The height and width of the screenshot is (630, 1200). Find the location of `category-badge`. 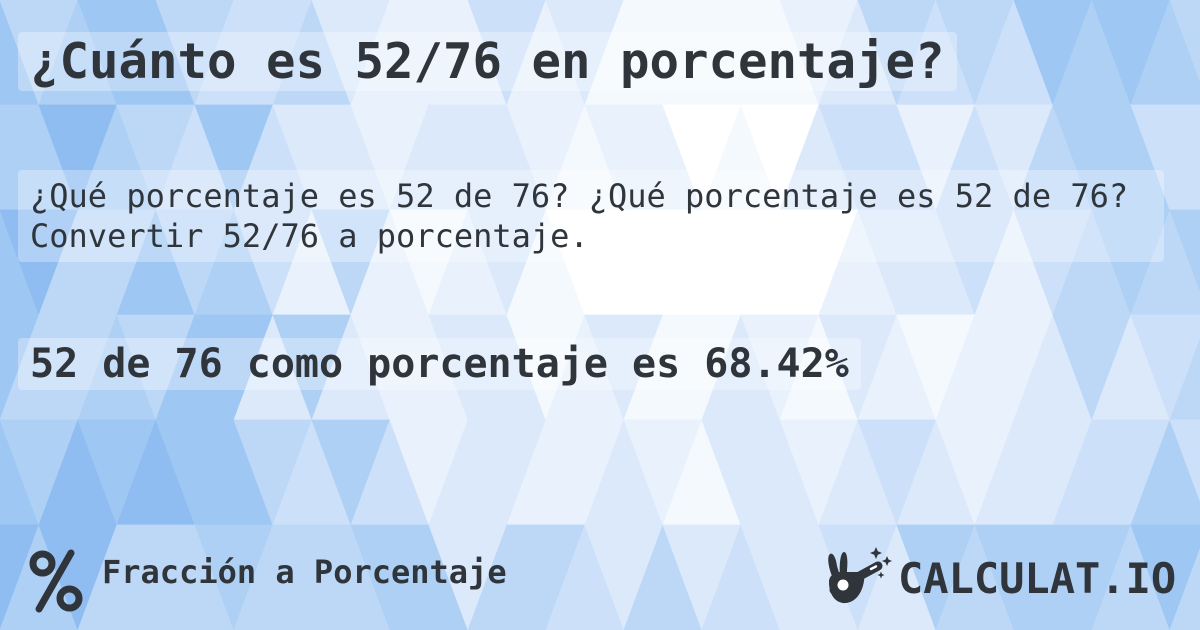

category-badge is located at coordinates (56, 581).